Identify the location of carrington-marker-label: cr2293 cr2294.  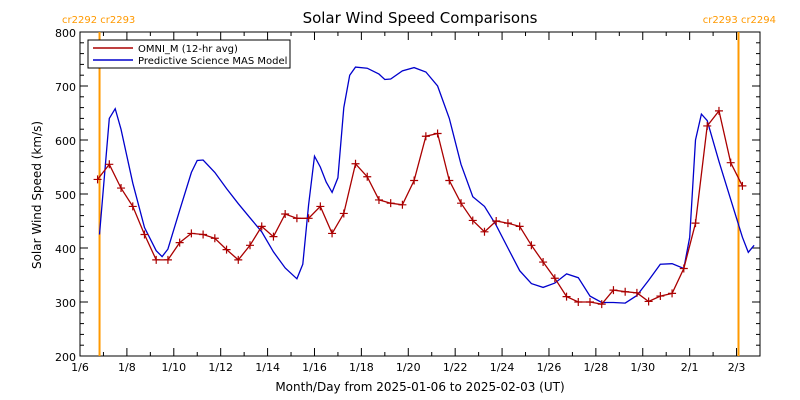
(739, 20).